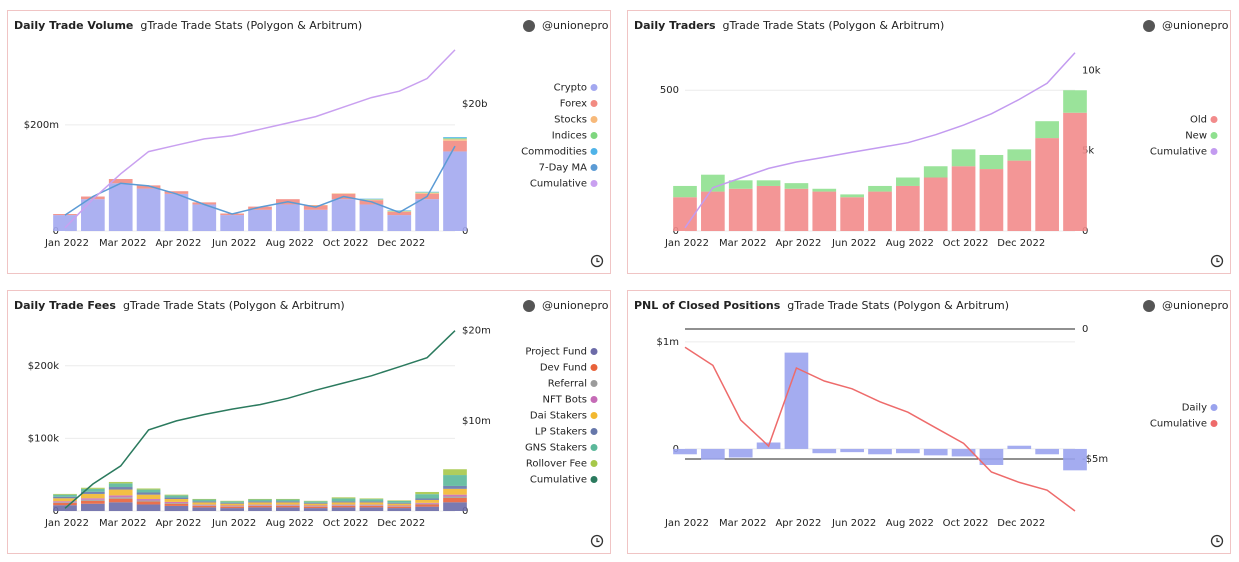 Image resolution: width=1239 pixels, height=562 pixels. What do you see at coordinates (1194, 408) in the screenshot?
I see `legend-label: Daily` at bounding box center [1194, 408].